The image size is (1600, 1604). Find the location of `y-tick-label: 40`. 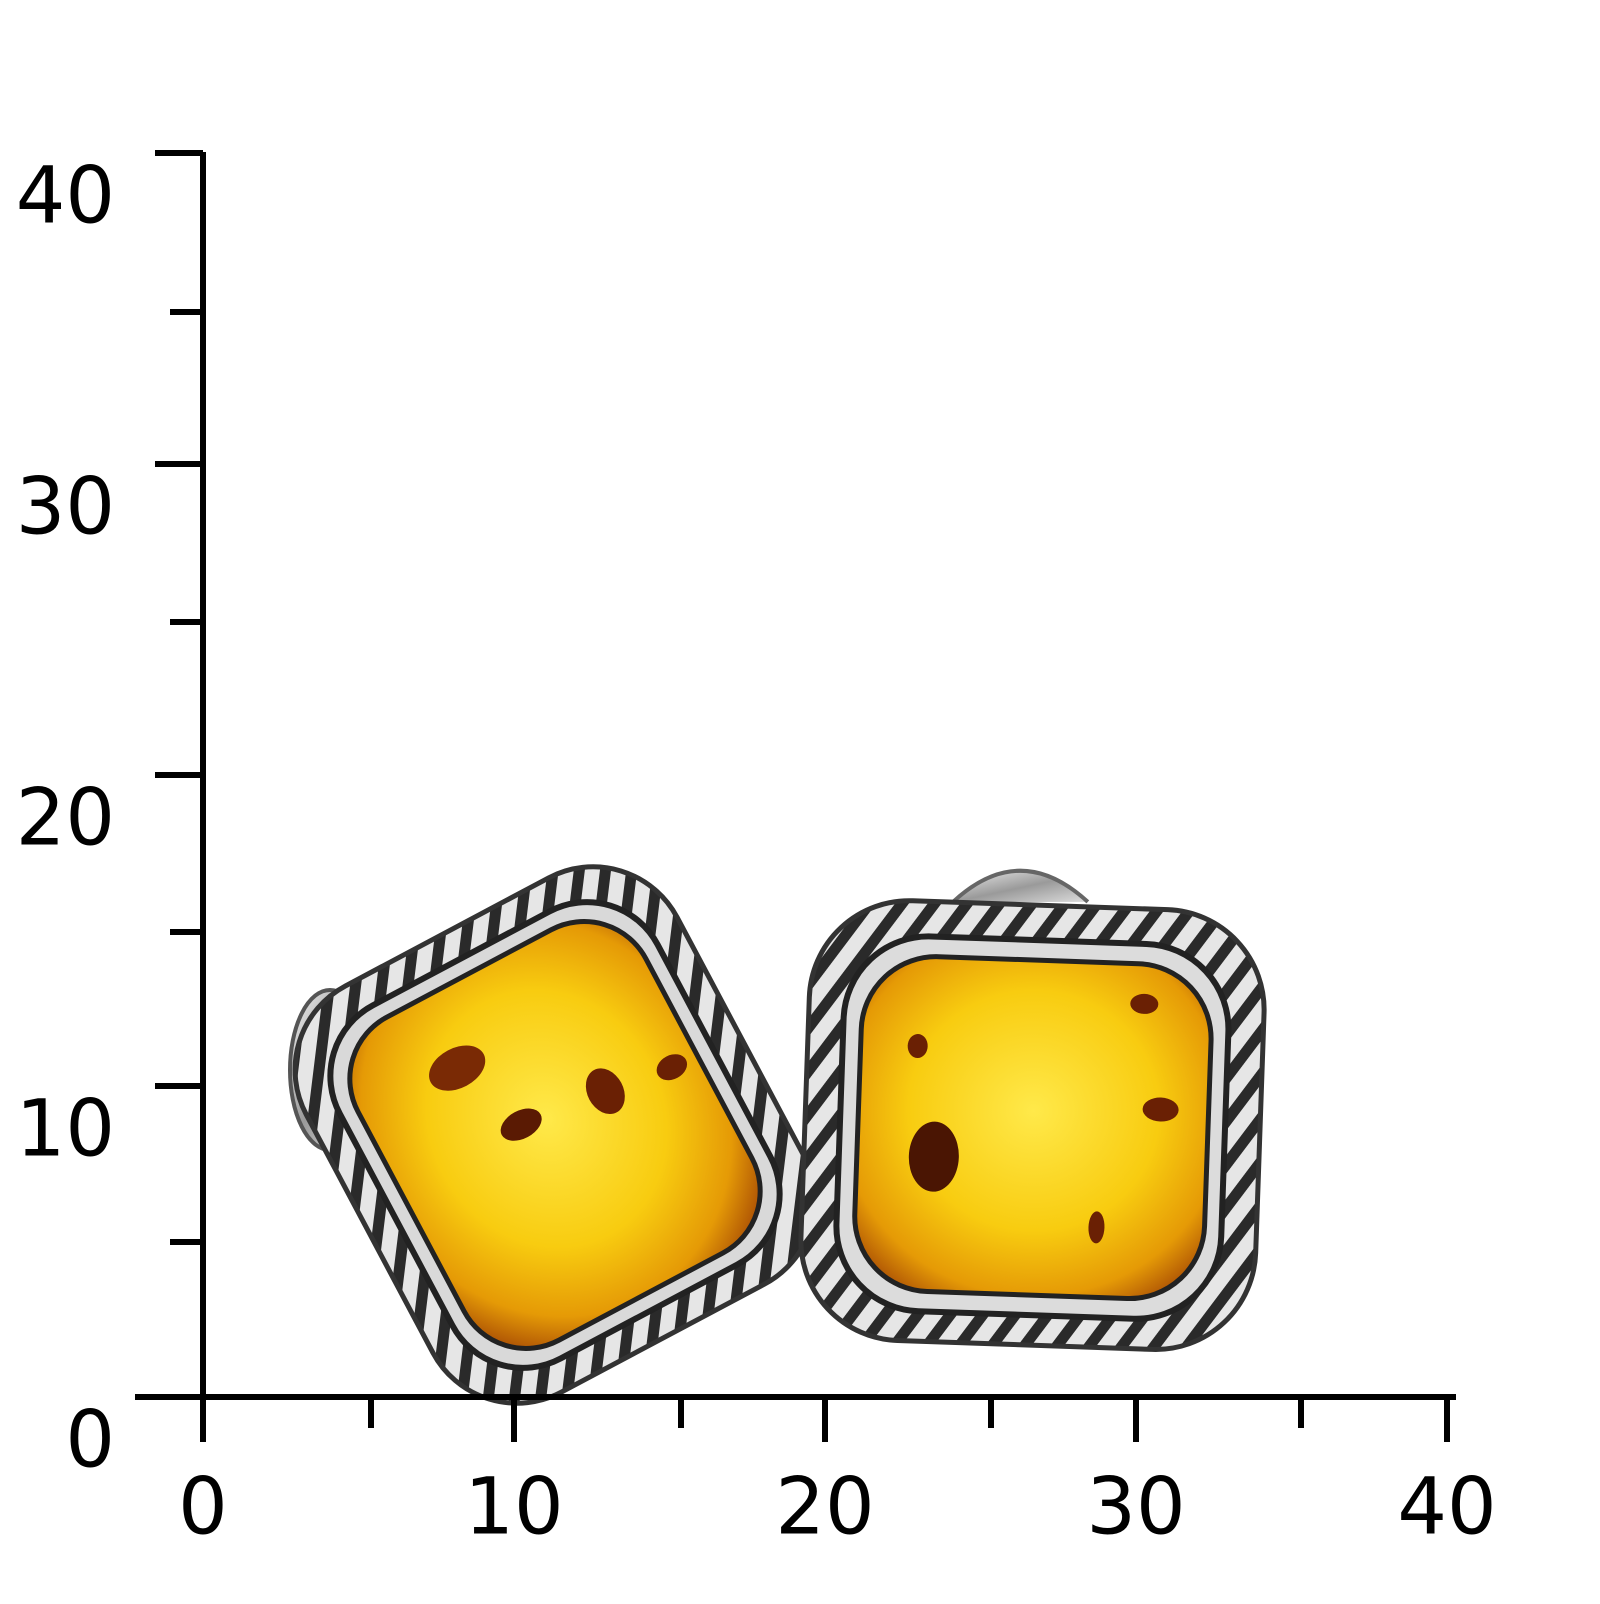

y-tick-label: 40 is located at coordinates (65, 196).